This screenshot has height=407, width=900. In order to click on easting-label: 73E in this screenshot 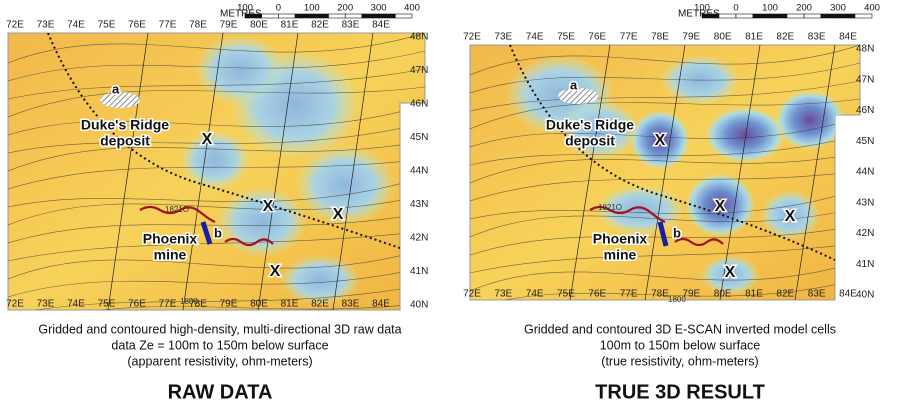, I will do `click(503, 294)`.